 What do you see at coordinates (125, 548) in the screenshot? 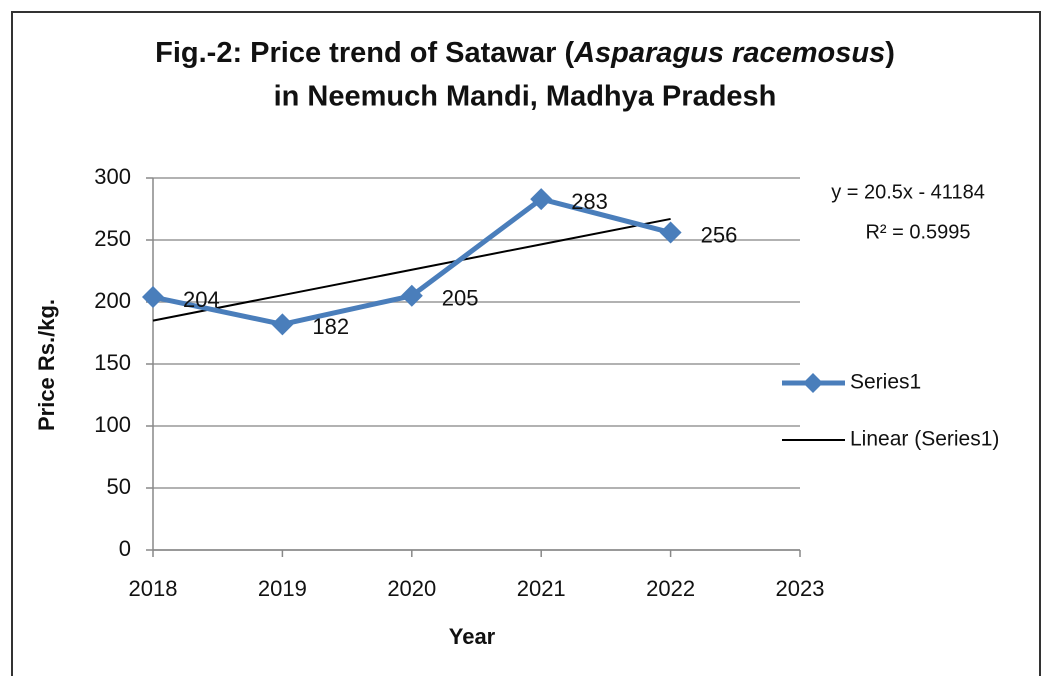
I see `y-tick-label: 0` at bounding box center [125, 548].